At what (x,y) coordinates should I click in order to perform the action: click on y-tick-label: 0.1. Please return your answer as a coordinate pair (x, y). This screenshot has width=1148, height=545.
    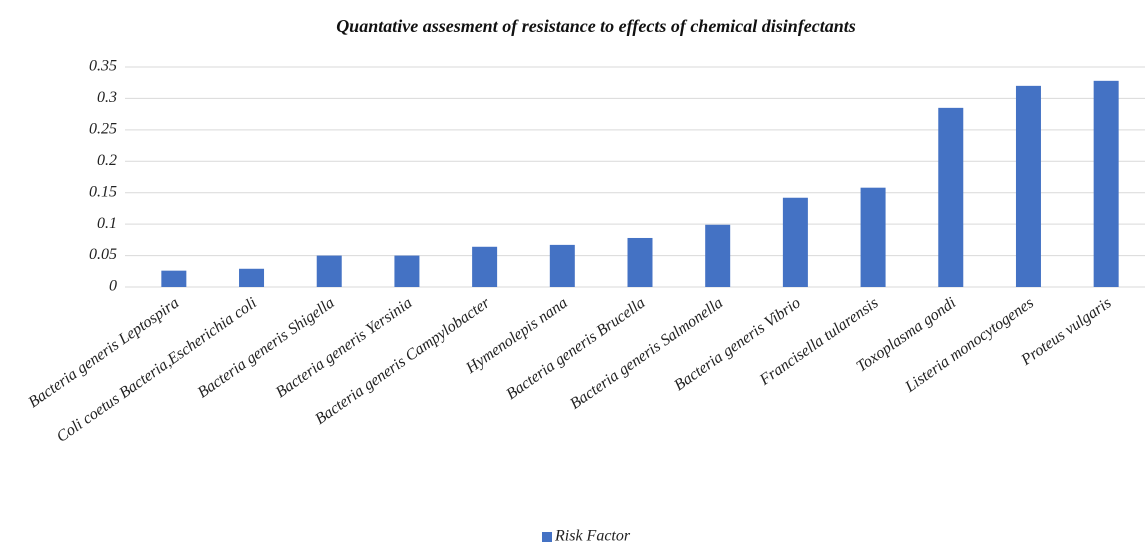
    Looking at the image, I should click on (107, 223).